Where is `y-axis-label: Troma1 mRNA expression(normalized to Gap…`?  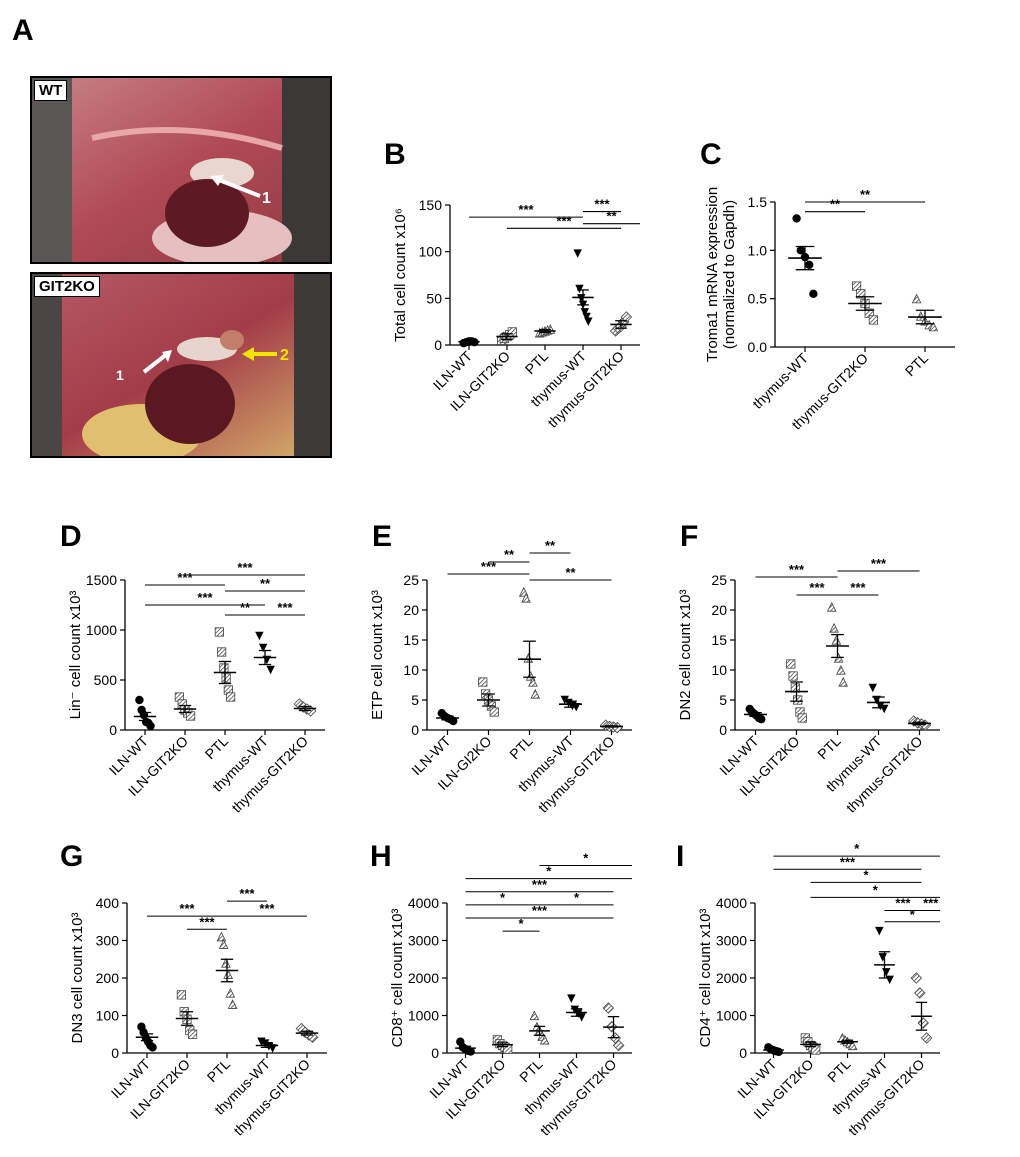 y-axis-label: Troma1 mRNA expression(normalized to Gap… is located at coordinates (721, 274).